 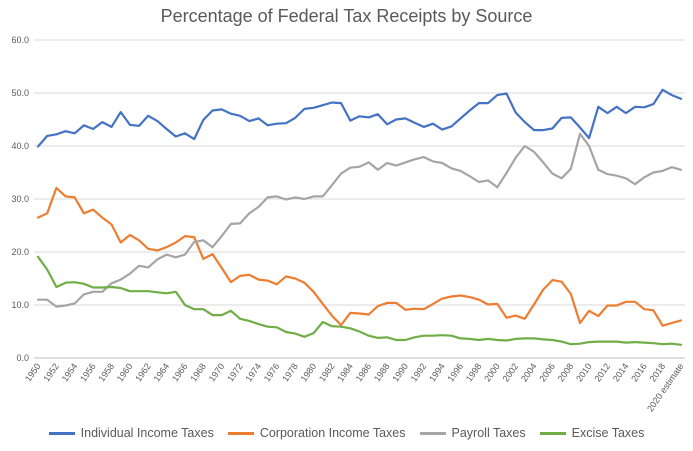 I want to click on y-tick-label: 0.0, so click(x=22, y=358).